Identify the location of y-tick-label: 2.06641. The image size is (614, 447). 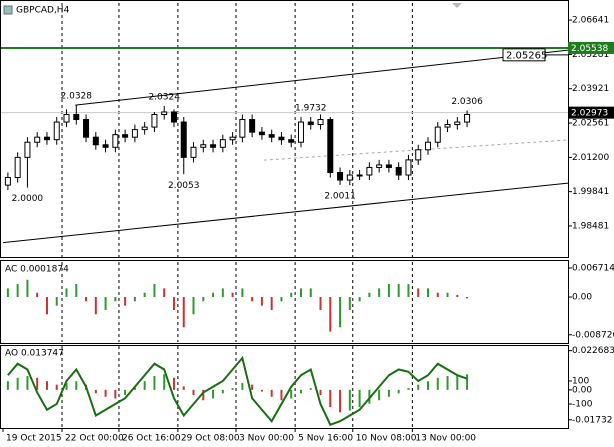
(590, 21).